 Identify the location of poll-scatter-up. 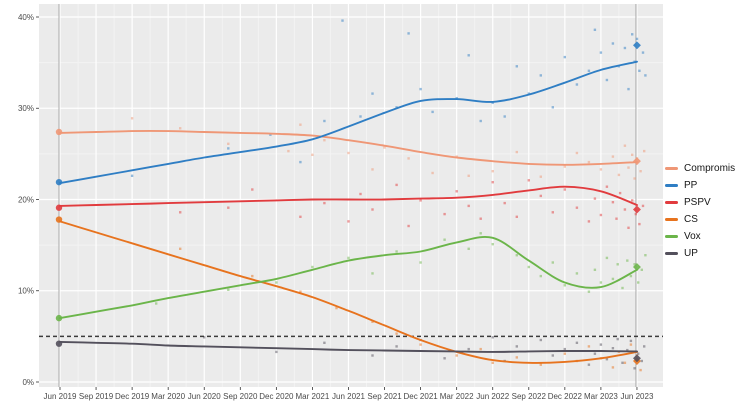
(424, 353).